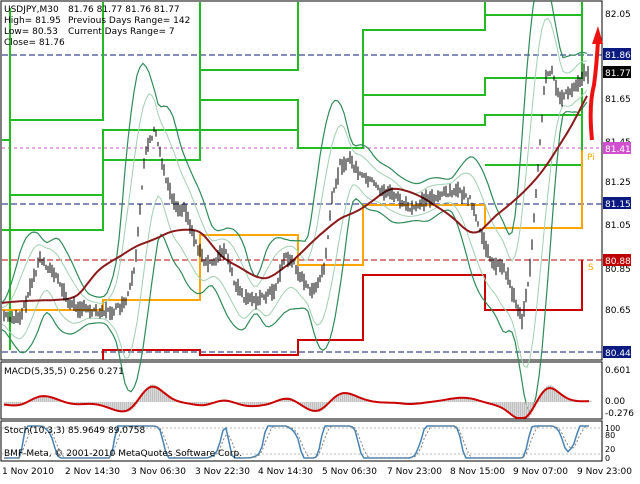 The height and width of the screenshot is (484, 640). Describe the element at coordinates (618, 354) in the screenshot. I see `price-tag: 80.44` at that location.